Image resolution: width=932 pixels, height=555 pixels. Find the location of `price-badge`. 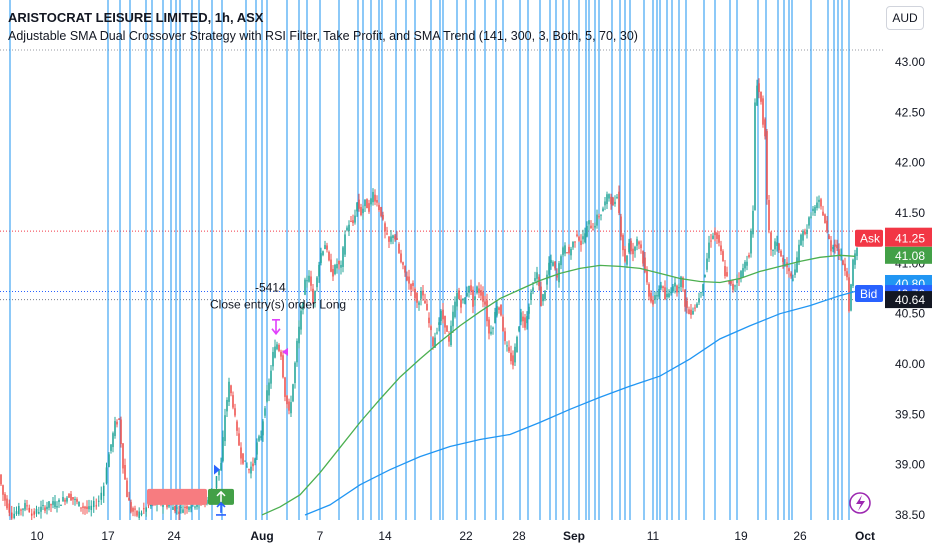

price-badge is located at coordinates (908, 300).